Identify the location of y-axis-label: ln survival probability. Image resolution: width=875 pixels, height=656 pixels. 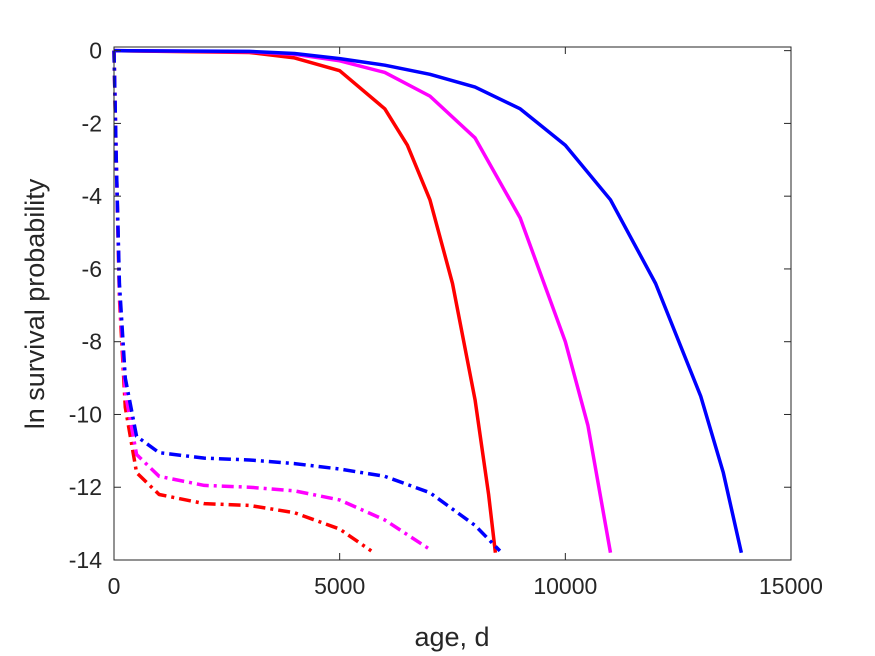
(35, 303).